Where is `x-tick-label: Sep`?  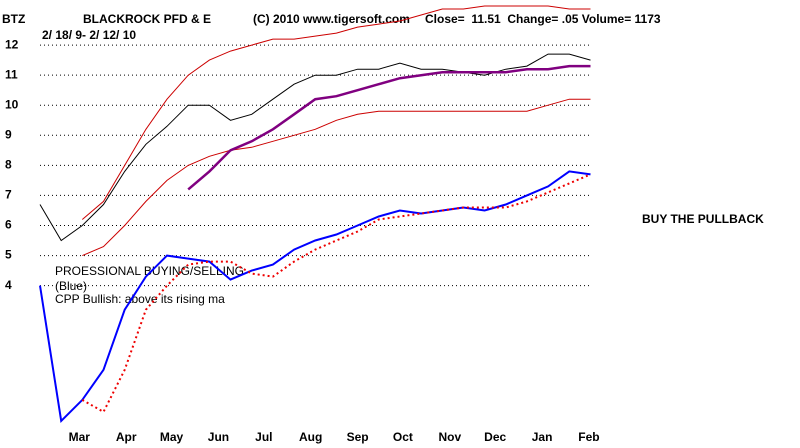 x-tick-label: Sep is located at coordinates (358, 437).